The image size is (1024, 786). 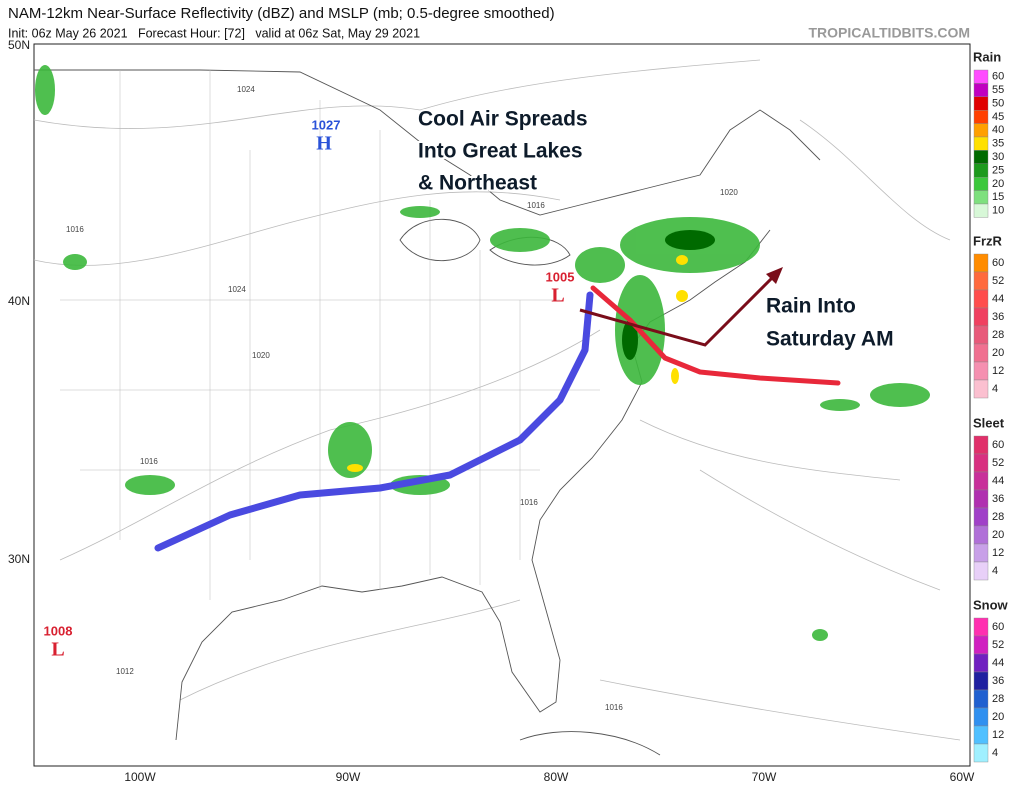 I want to click on legend-tick-label: 30, so click(x=998, y=157).